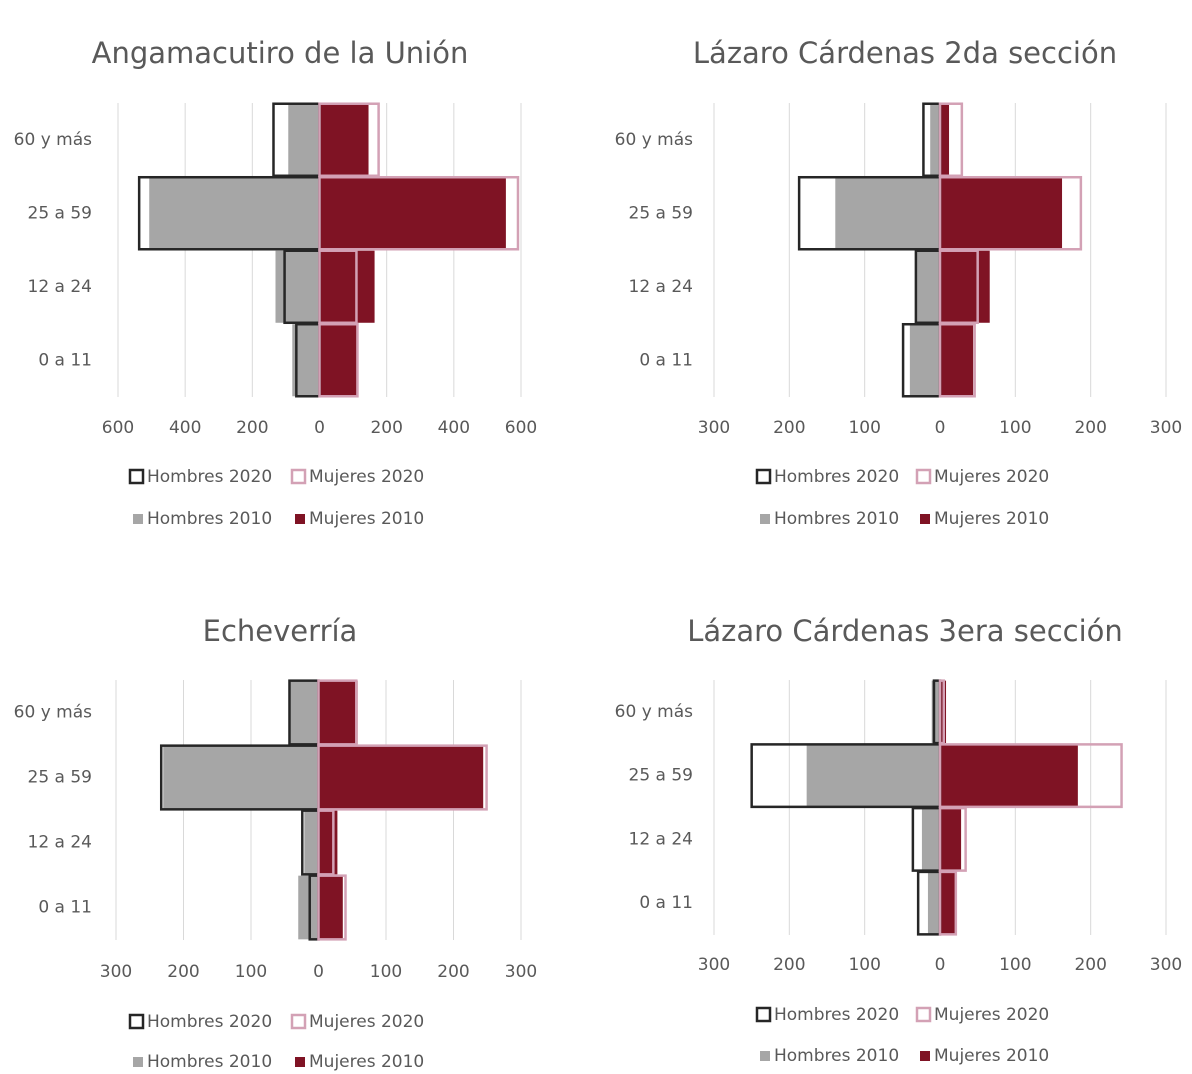 This screenshot has height=1074, width=1192. I want to click on chart-title: Lázaro Cárdenas 3era sección, so click(905, 631).